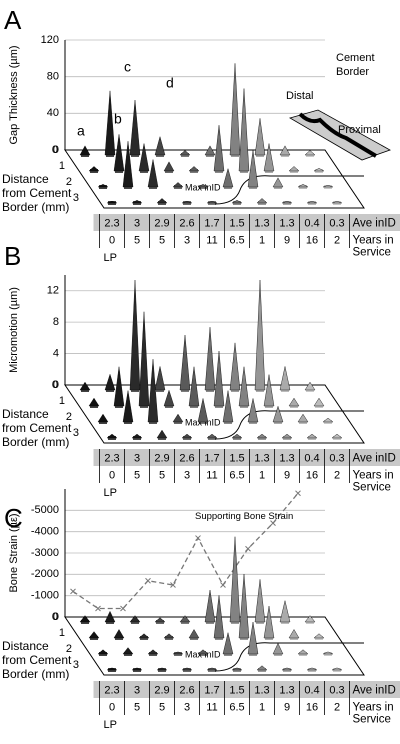  What do you see at coordinates (13, 518) in the screenshot?
I see `panel-letter: C` at bounding box center [13, 518].